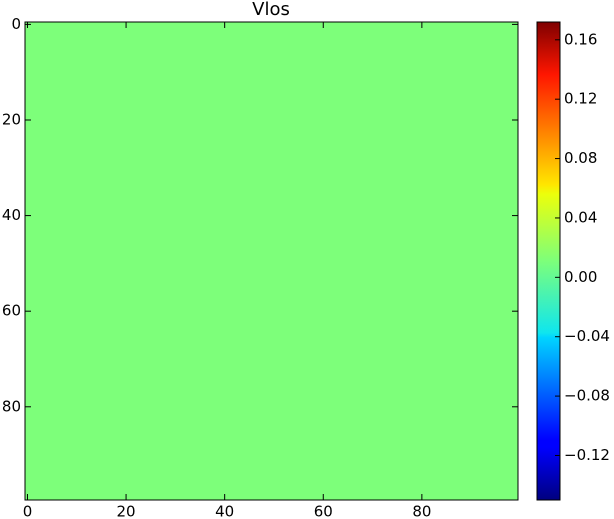 This screenshot has width=614, height=519. Describe the element at coordinates (28, 511) in the screenshot. I see `x-tick-label: 0` at that location.